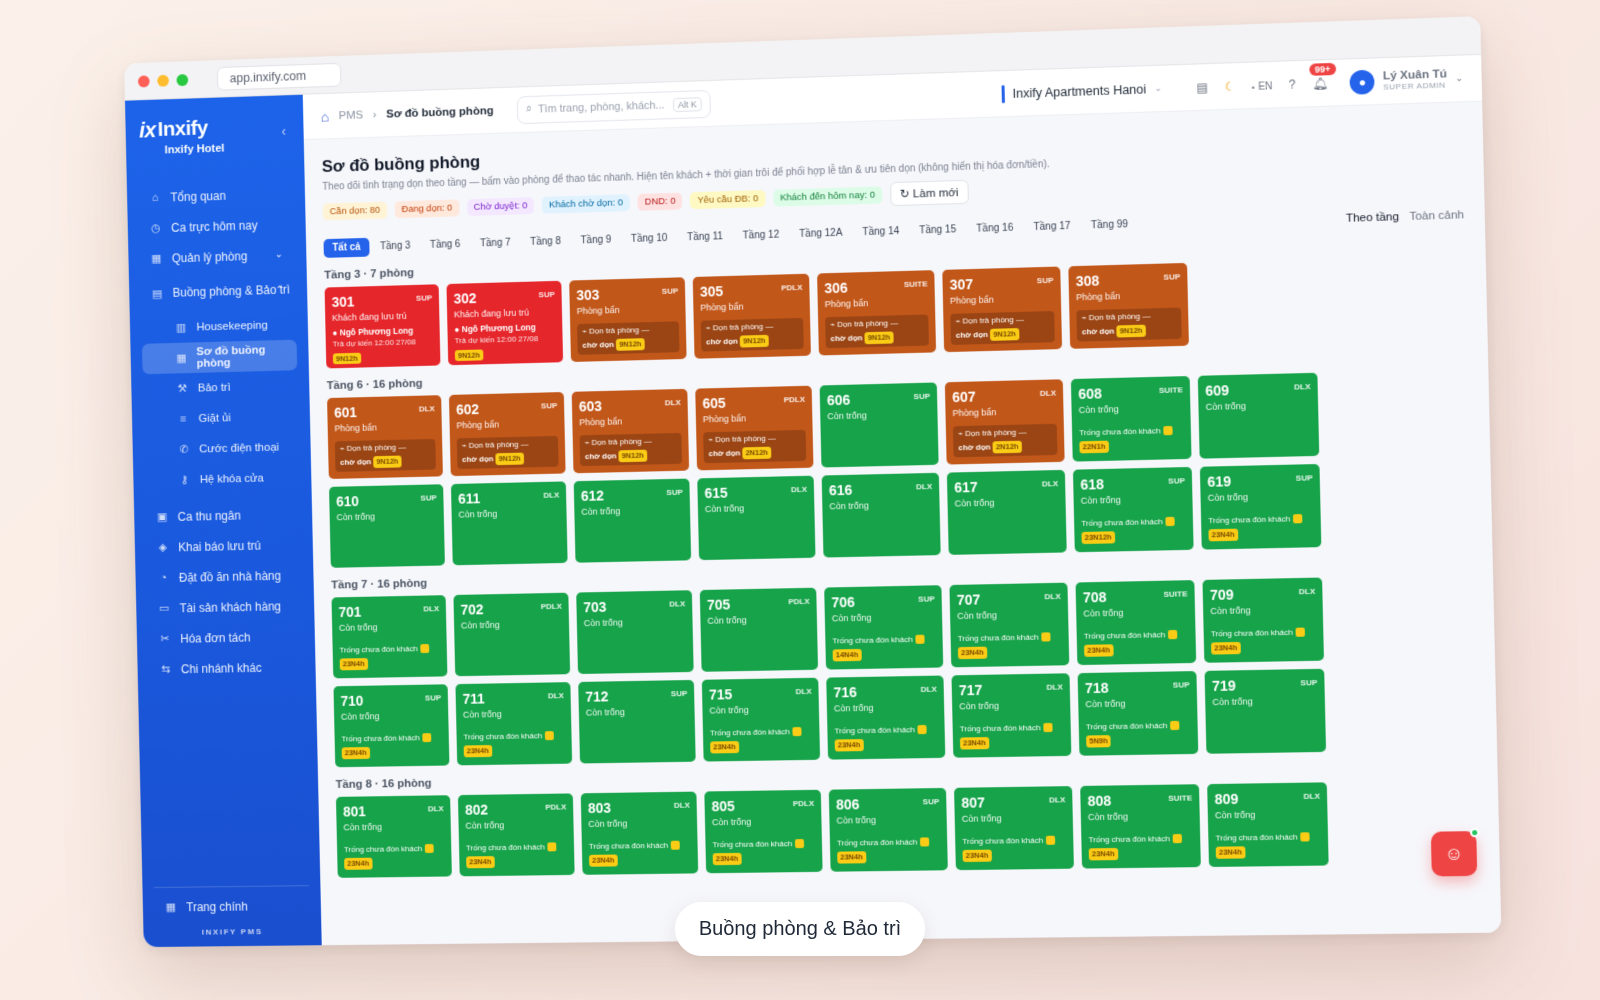  What do you see at coordinates (1014, 828) in the screenshot?
I see `room-card: 807 DLX Còn trống Trống chưa đón khách 23N4h` at bounding box center [1014, 828].